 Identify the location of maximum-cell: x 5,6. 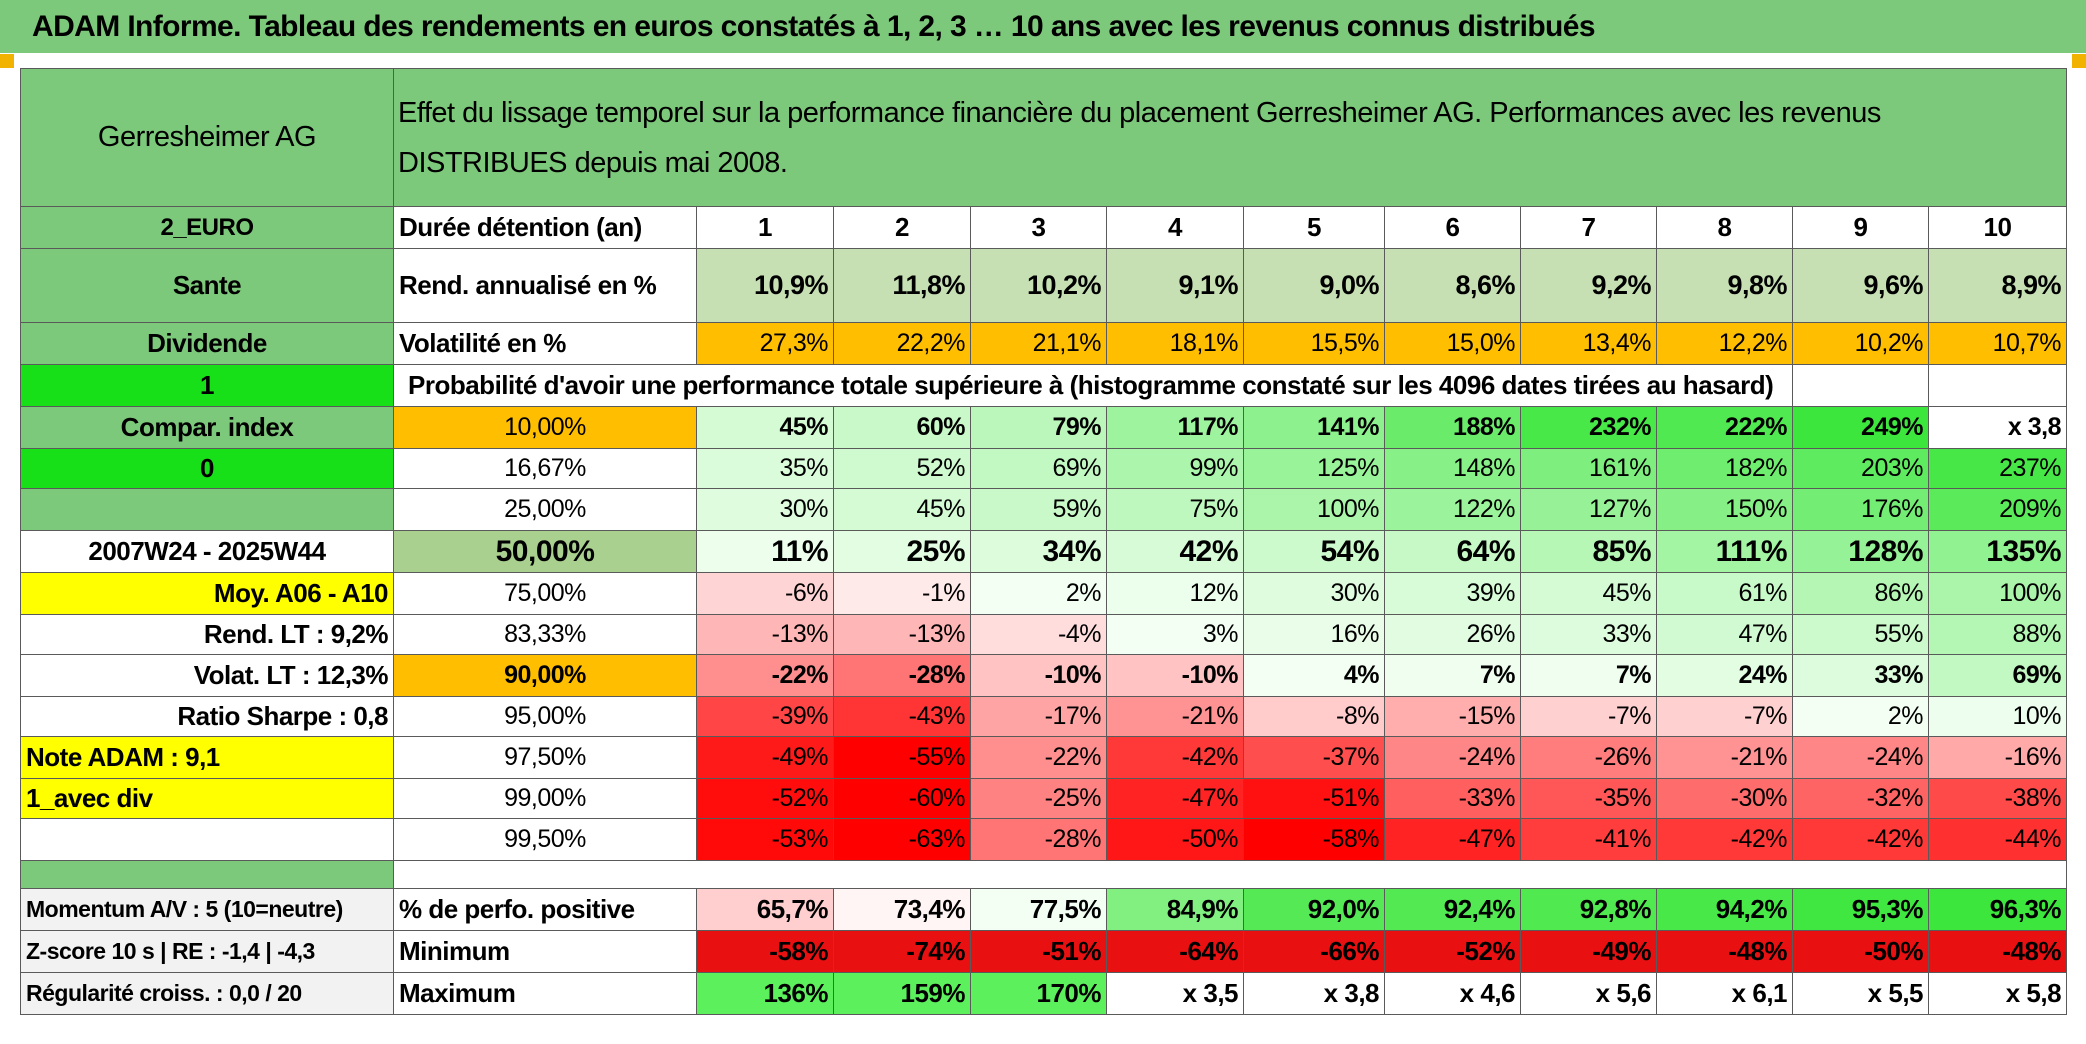
(1588, 993).